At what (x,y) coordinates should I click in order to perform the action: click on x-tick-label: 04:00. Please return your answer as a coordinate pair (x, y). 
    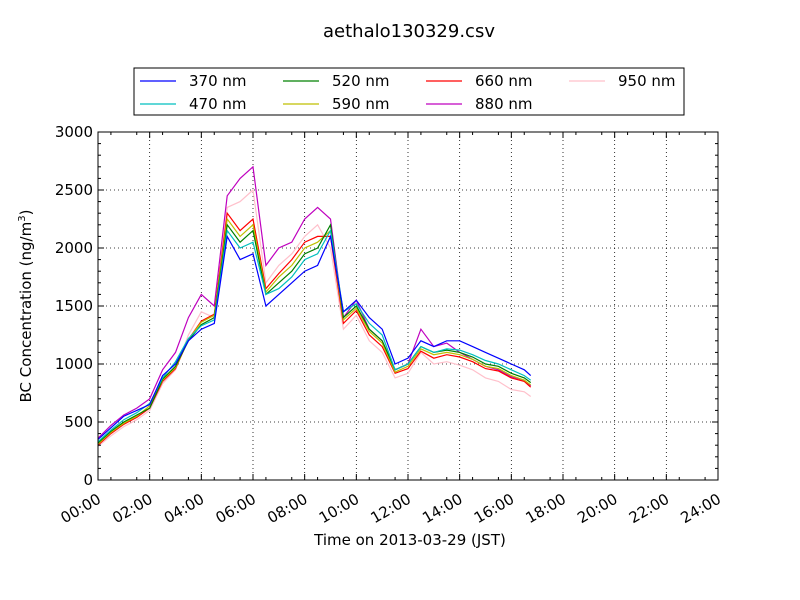
    Looking at the image, I should click on (184, 508).